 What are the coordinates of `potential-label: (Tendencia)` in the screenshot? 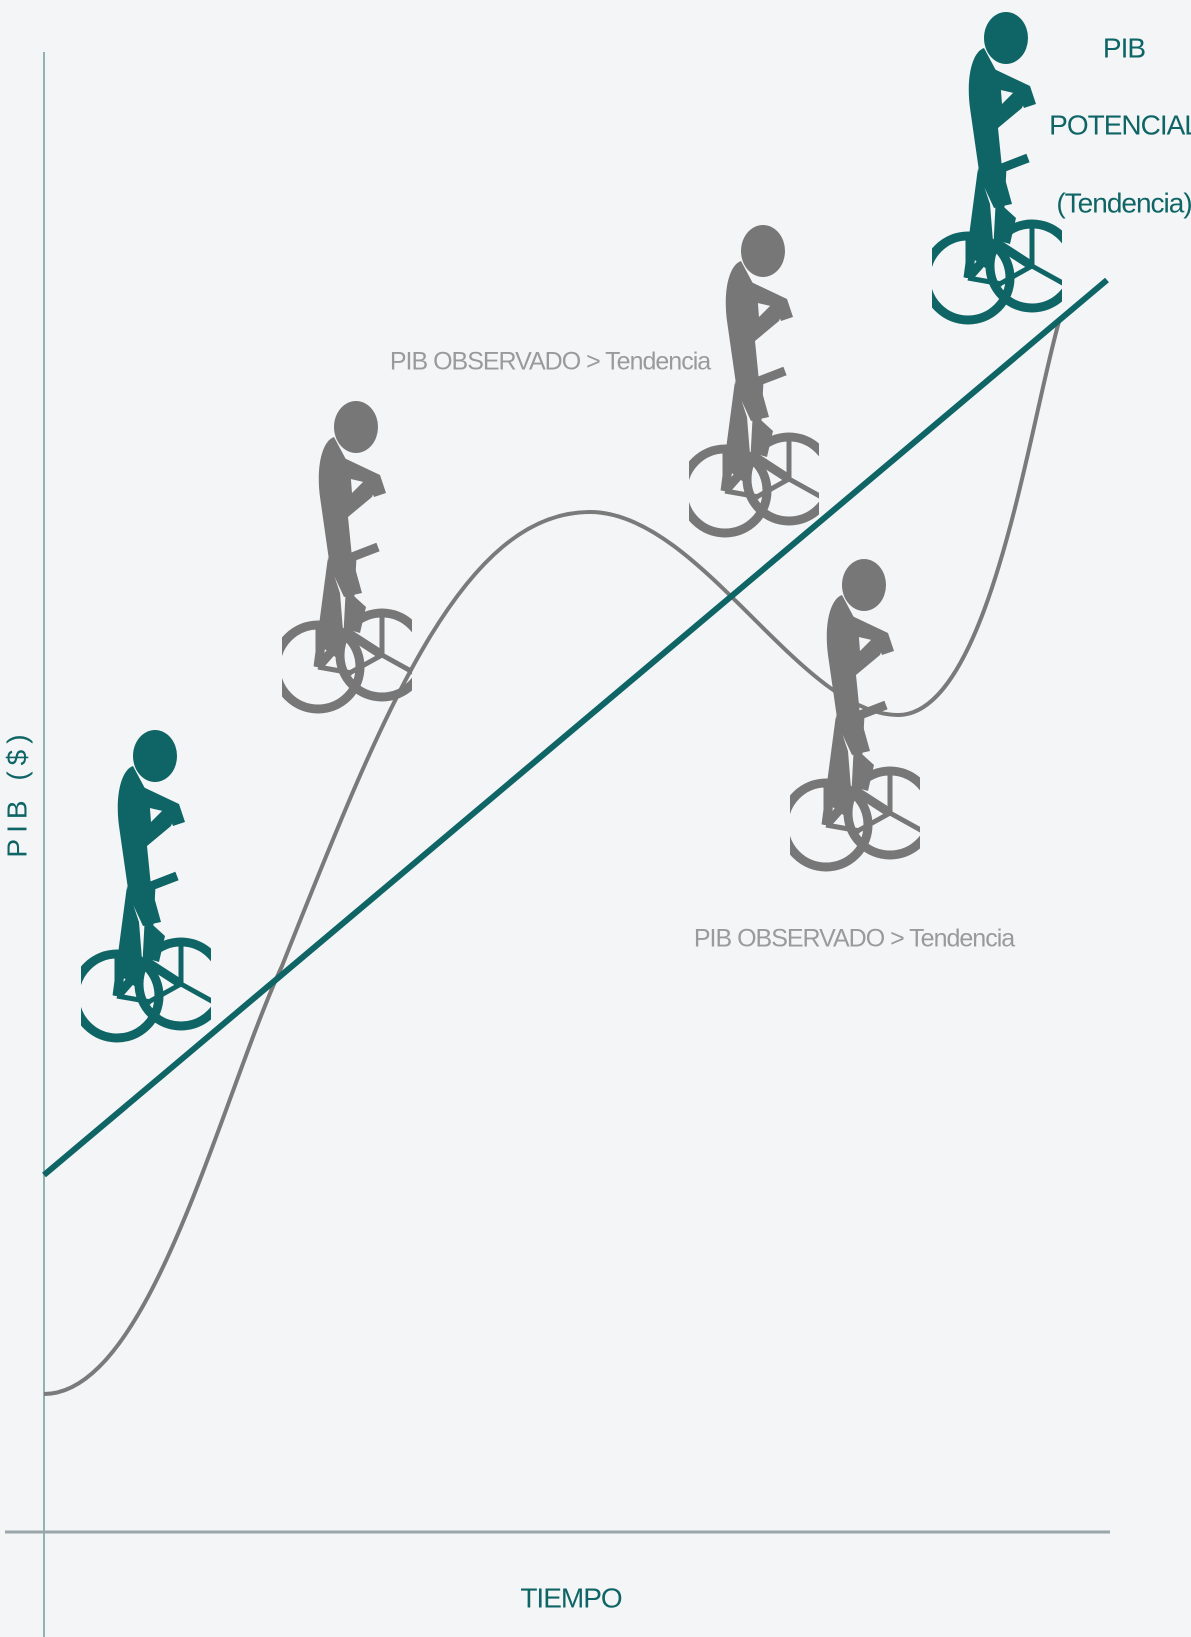 It's located at (1123, 202).